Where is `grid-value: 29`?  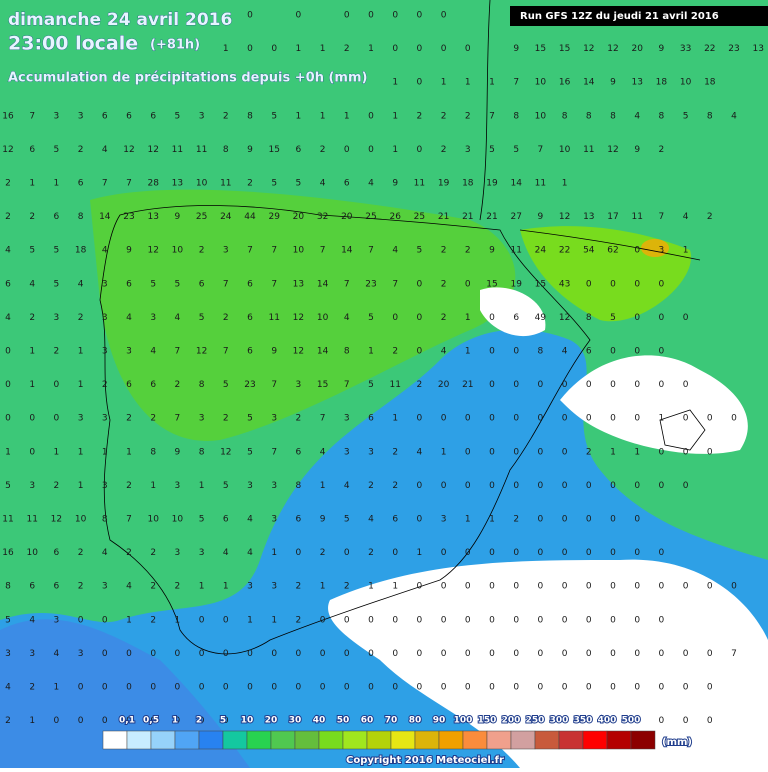
grid-value: 29 is located at coordinates (274, 217).